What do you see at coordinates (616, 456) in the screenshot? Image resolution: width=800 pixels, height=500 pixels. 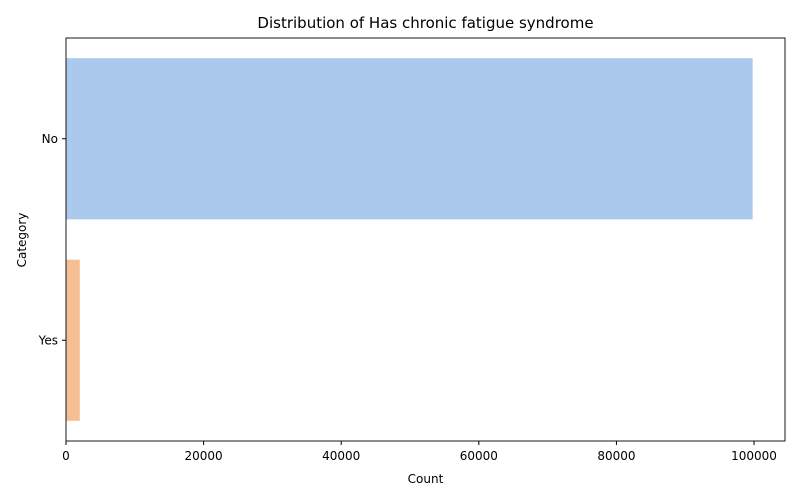 I see `x-tick-label: 80000` at bounding box center [616, 456].